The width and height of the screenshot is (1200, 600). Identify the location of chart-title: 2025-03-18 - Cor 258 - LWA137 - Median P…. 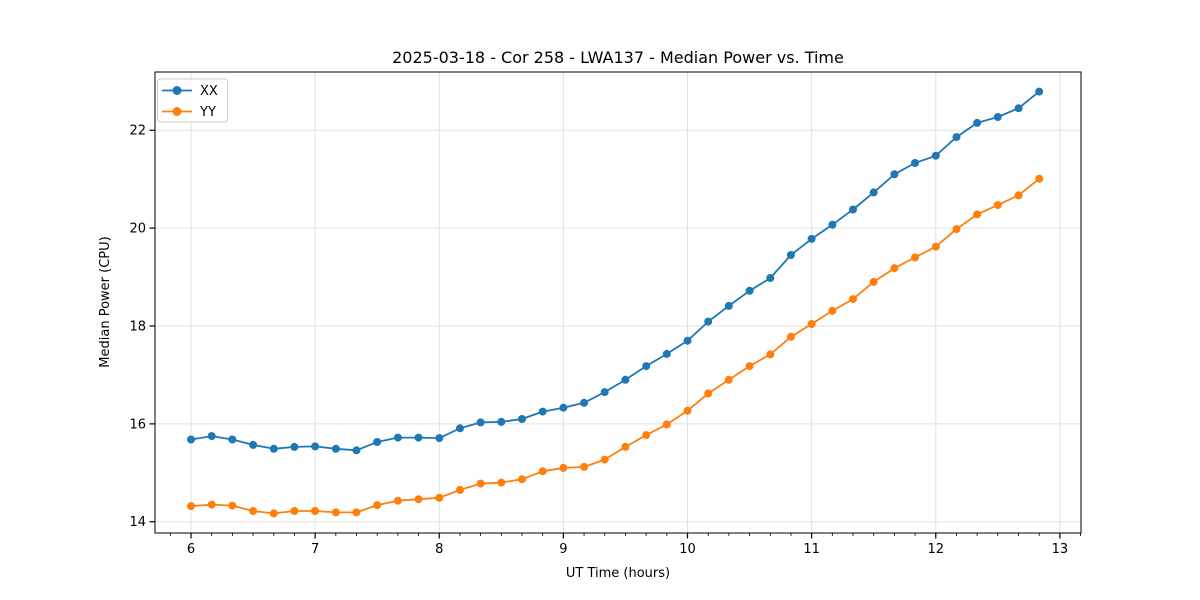
(618, 57).